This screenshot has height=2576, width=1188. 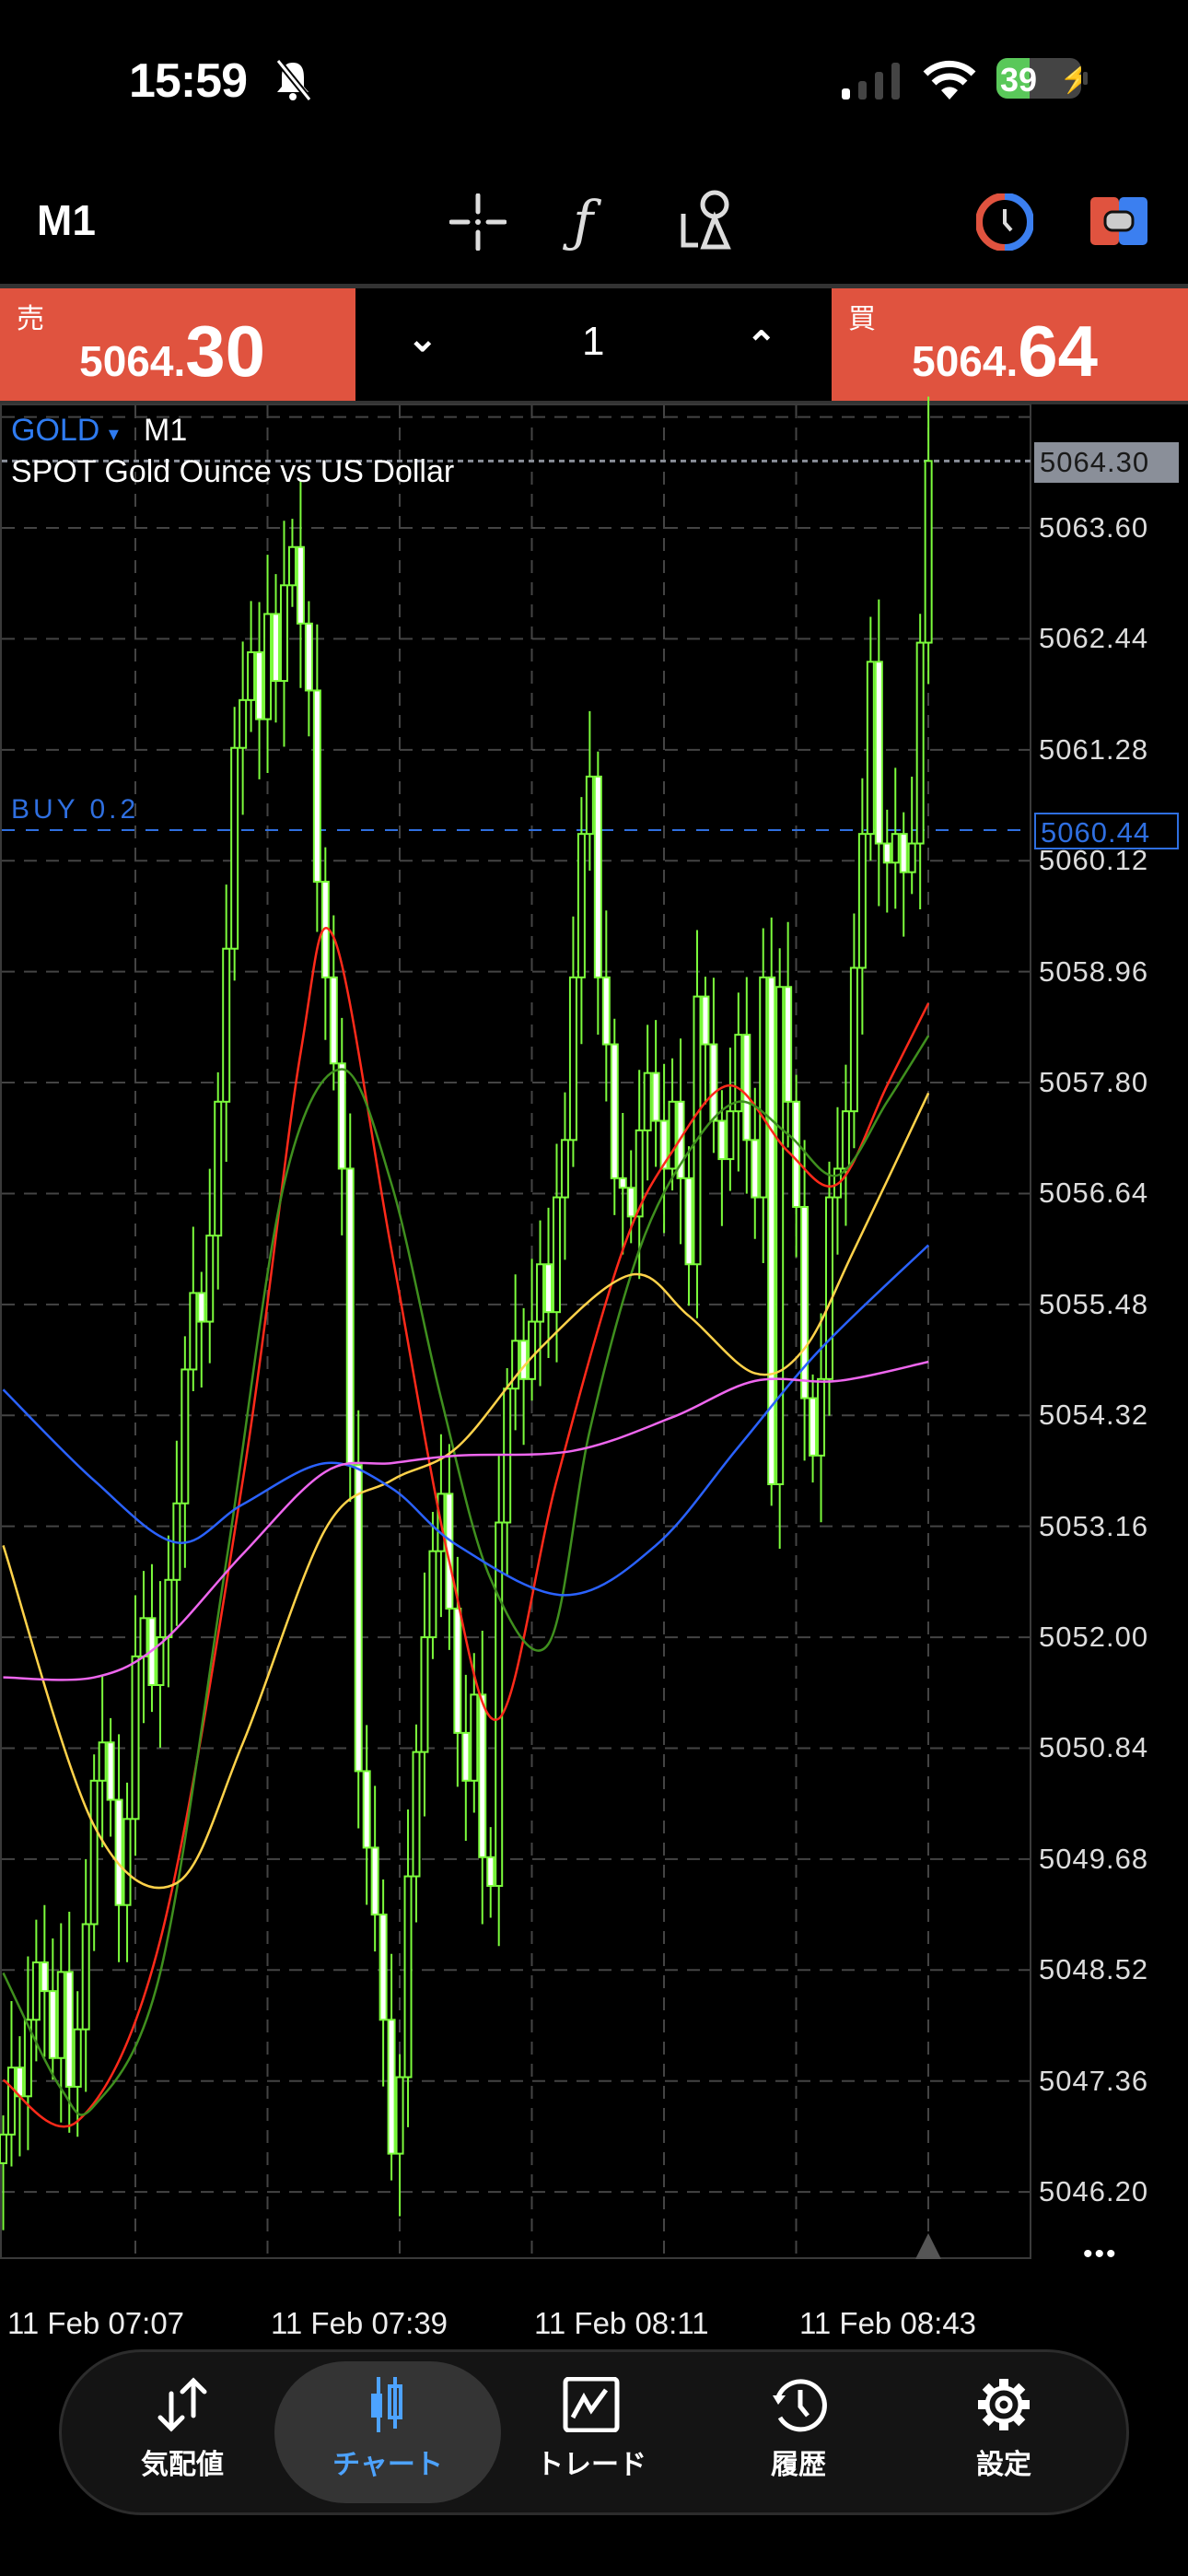 What do you see at coordinates (1004, 2441) in the screenshot?
I see `nav-settings: 設定` at bounding box center [1004, 2441].